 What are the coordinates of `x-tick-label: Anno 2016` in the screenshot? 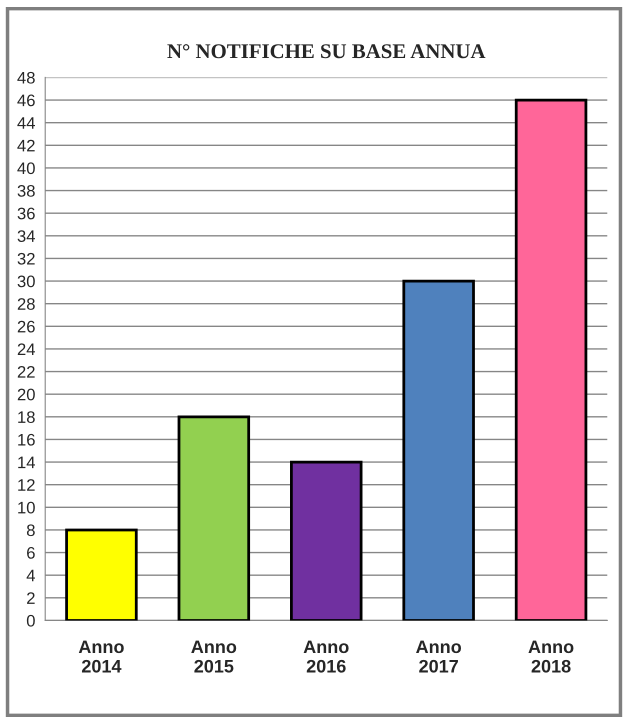 It's located at (326, 656).